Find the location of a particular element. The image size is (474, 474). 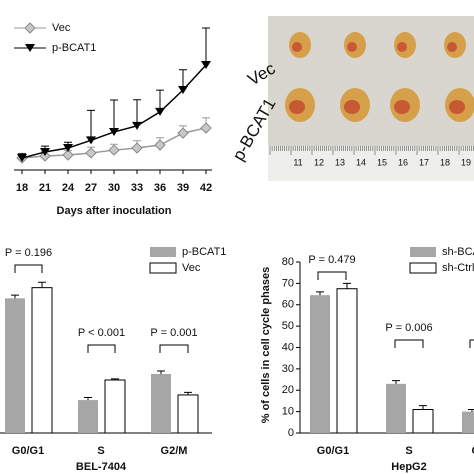

ruler-label: 16 is located at coordinates (403, 162).